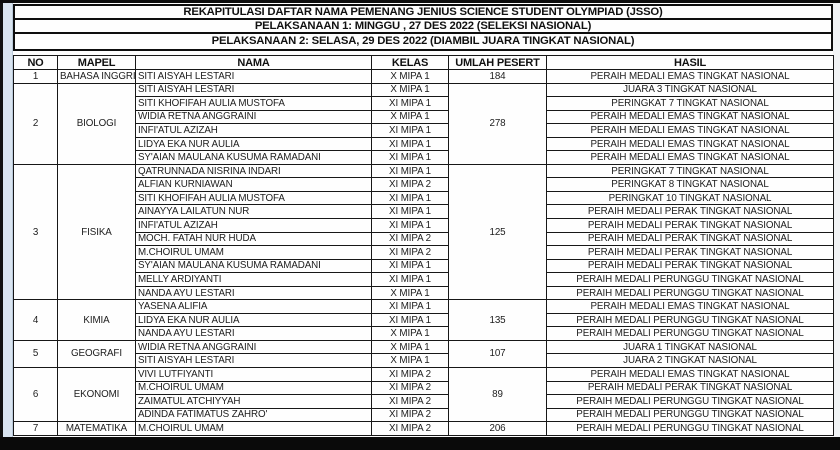 The image size is (840, 450). What do you see at coordinates (35, 62) in the screenshot?
I see `column-header: NO` at bounding box center [35, 62].